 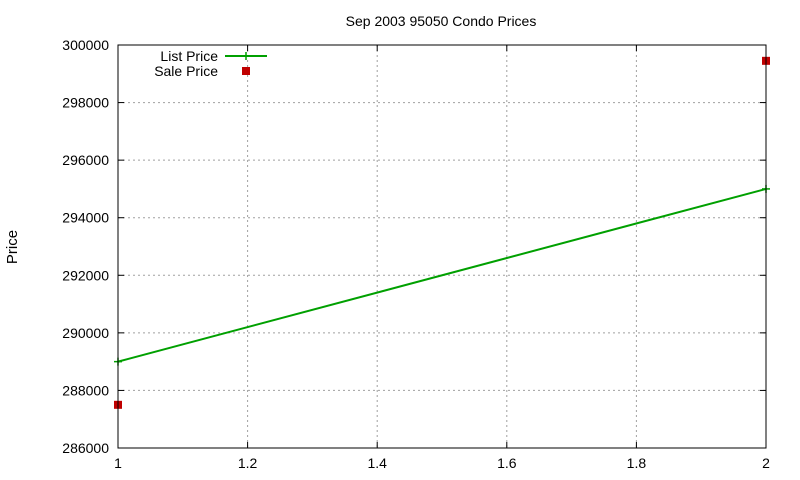 I want to click on y-tick-label: 292000, so click(x=85, y=275).